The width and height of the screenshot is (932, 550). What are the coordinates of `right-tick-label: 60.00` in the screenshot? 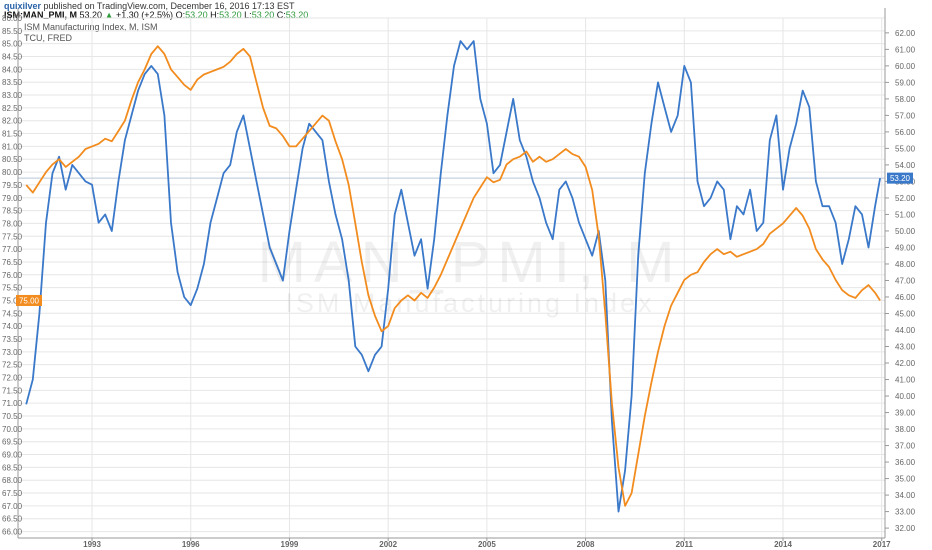 It's located at (905, 66).